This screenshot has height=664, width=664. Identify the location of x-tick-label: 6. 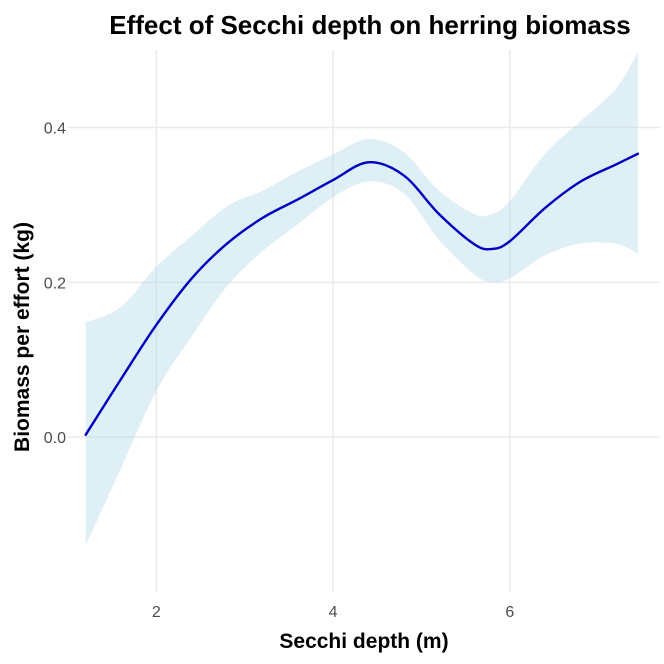
(509, 612).